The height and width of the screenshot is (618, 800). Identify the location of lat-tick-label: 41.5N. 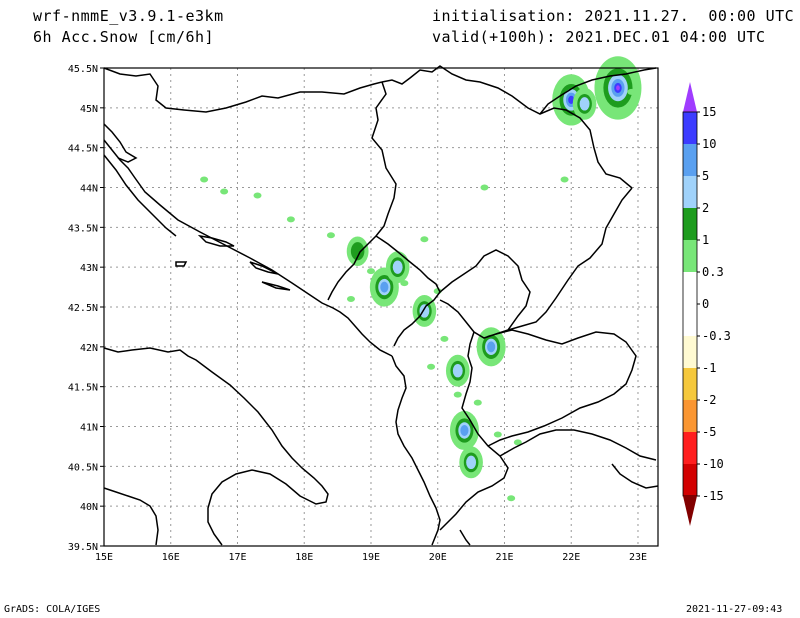
(83, 388).